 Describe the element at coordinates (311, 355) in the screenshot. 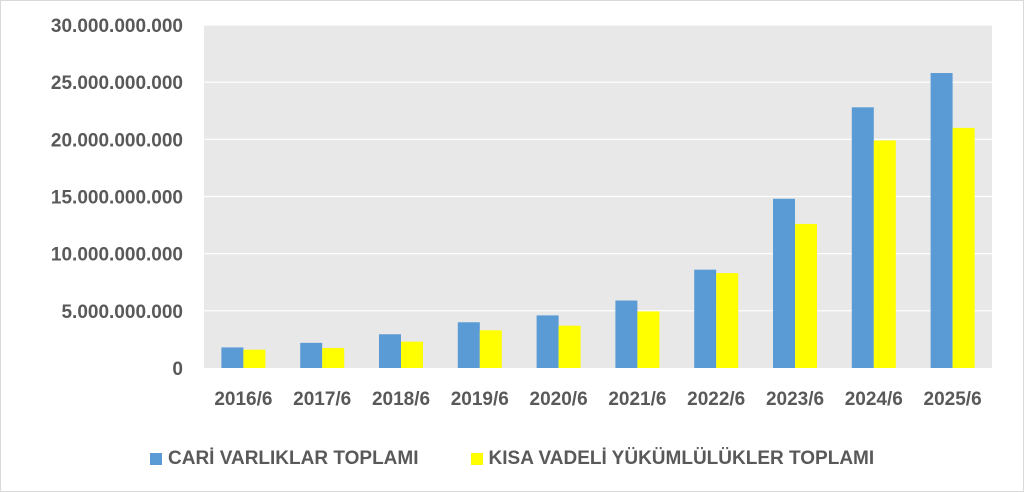

I see `bar-cari-2017/6` at that location.